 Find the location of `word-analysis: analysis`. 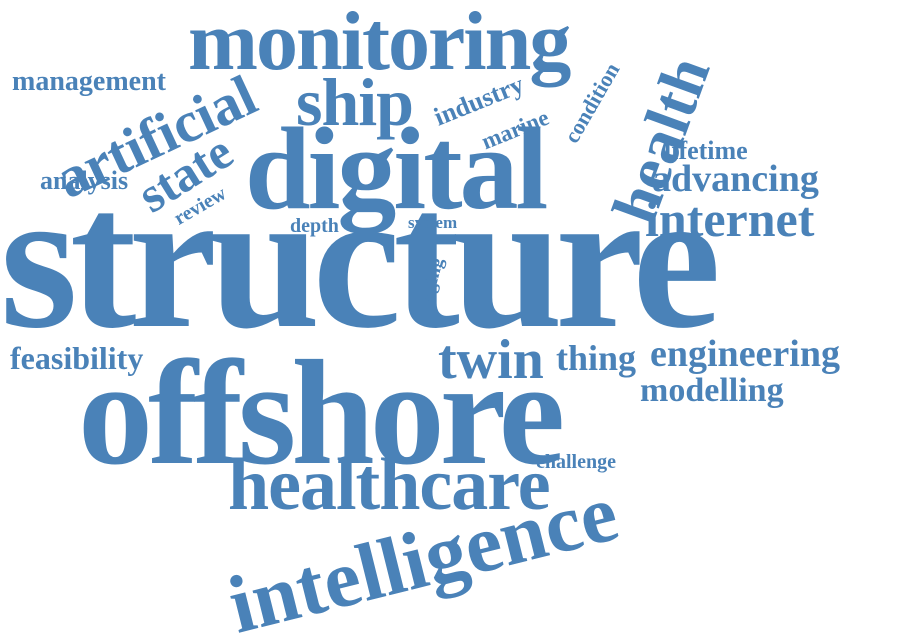

word-analysis: analysis is located at coordinates (84, 180).